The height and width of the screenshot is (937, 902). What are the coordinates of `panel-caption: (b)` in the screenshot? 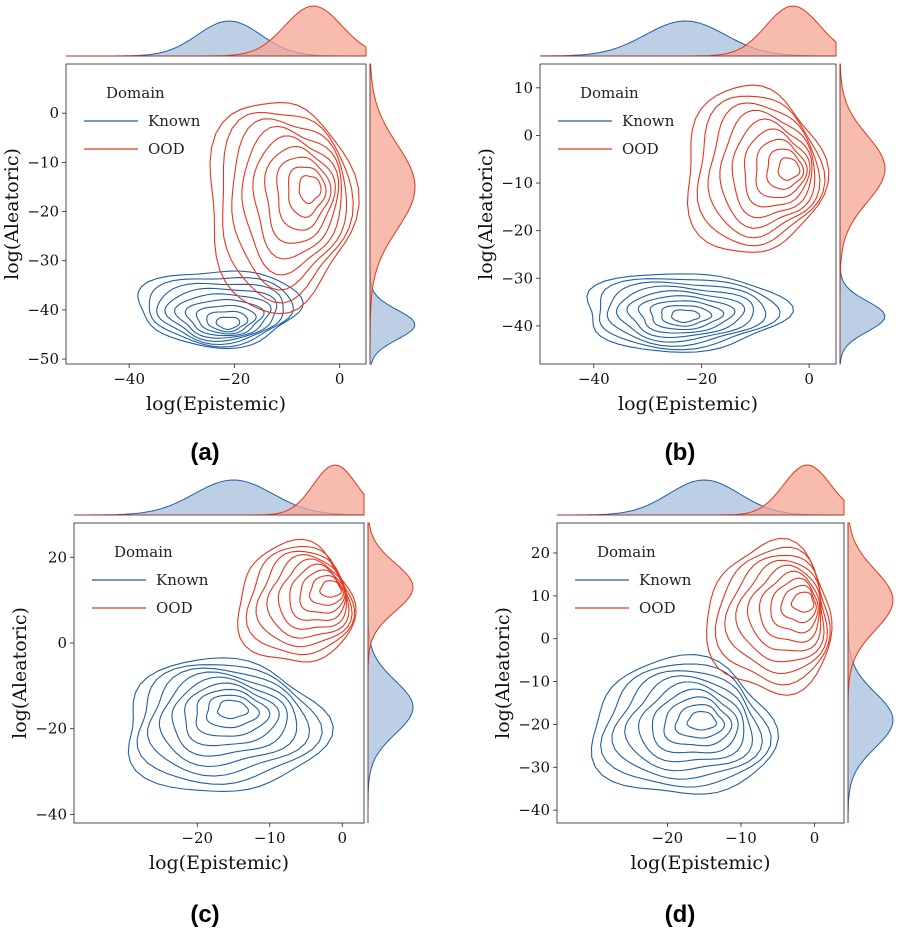 It's located at (680, 452).